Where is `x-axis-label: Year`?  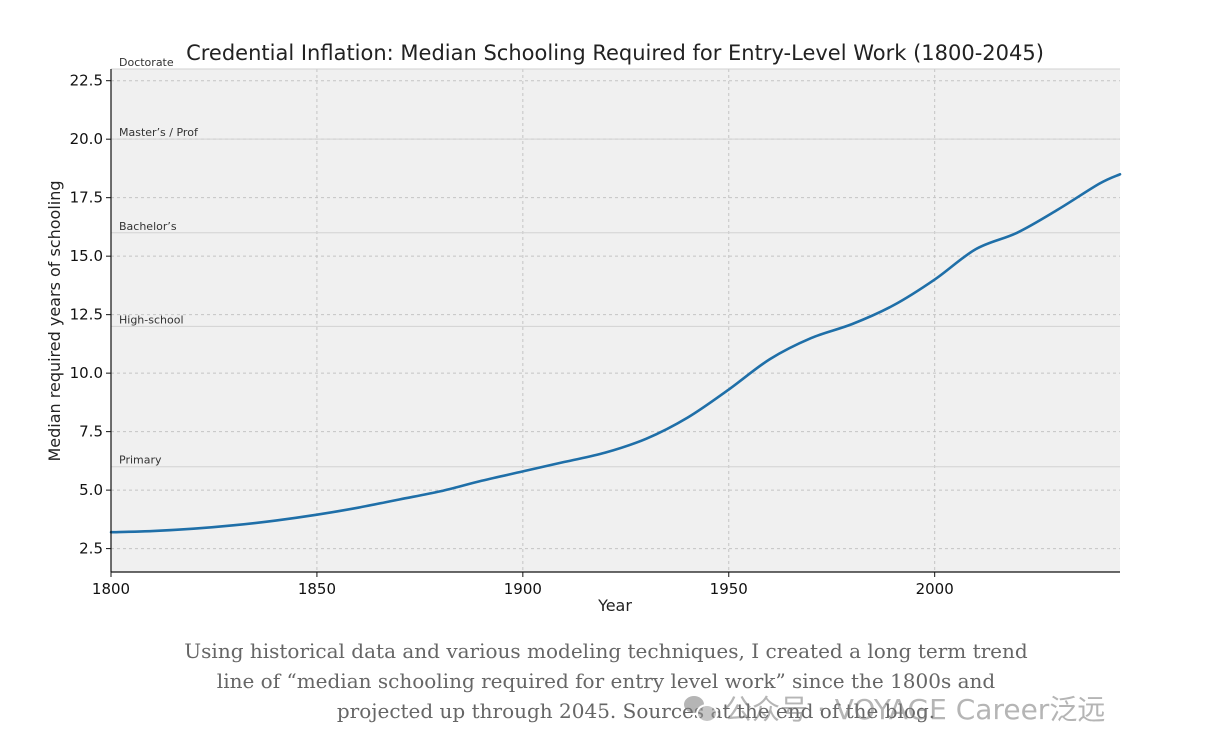 x-axis-label: Year is located at coordinates (614, 605).